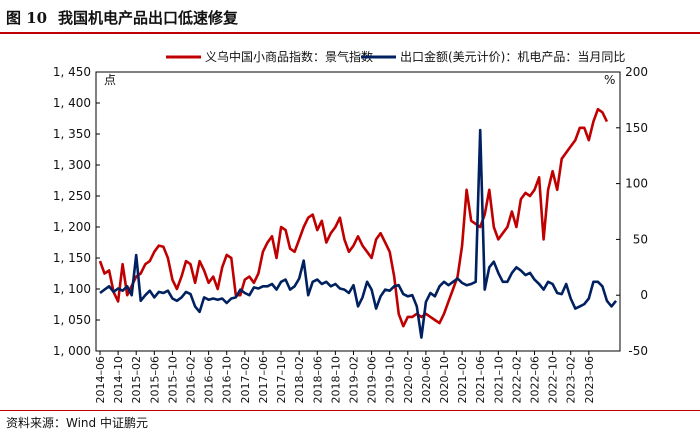 The width and height of the screenshot is (700, 434). Describe the element at coordinates (372, 380) in the screenshot. I see `x-tick-label: 2019–06` at that location.